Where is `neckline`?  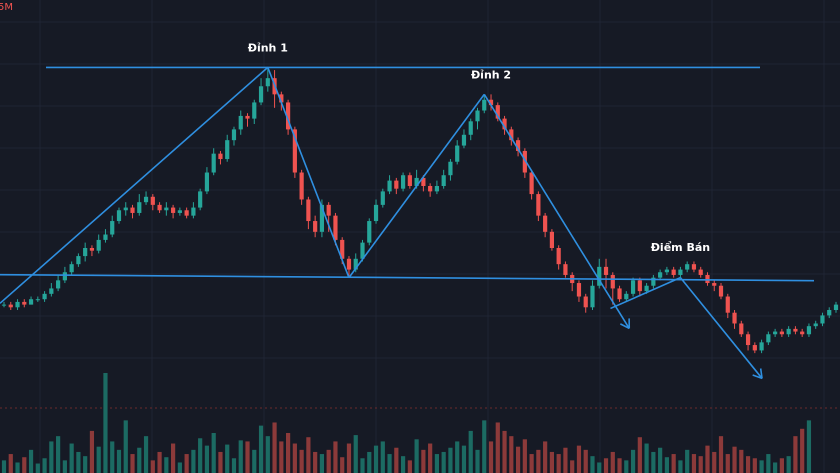
neckline is located at coordinates (407, 277).